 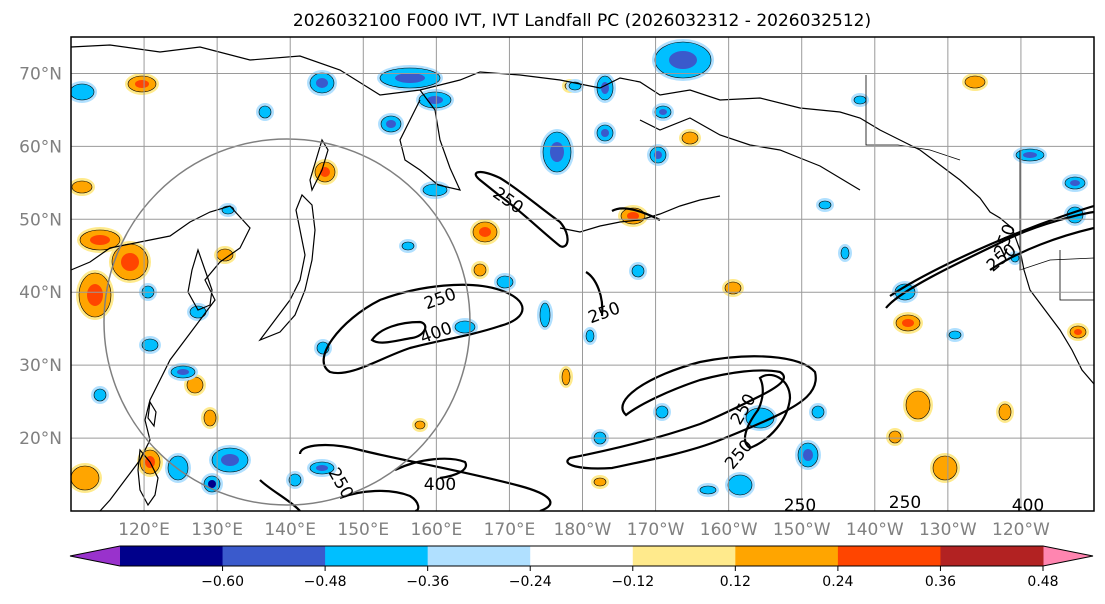 I want to click on colorbar-extend-high, so click(x=1068, y=556).